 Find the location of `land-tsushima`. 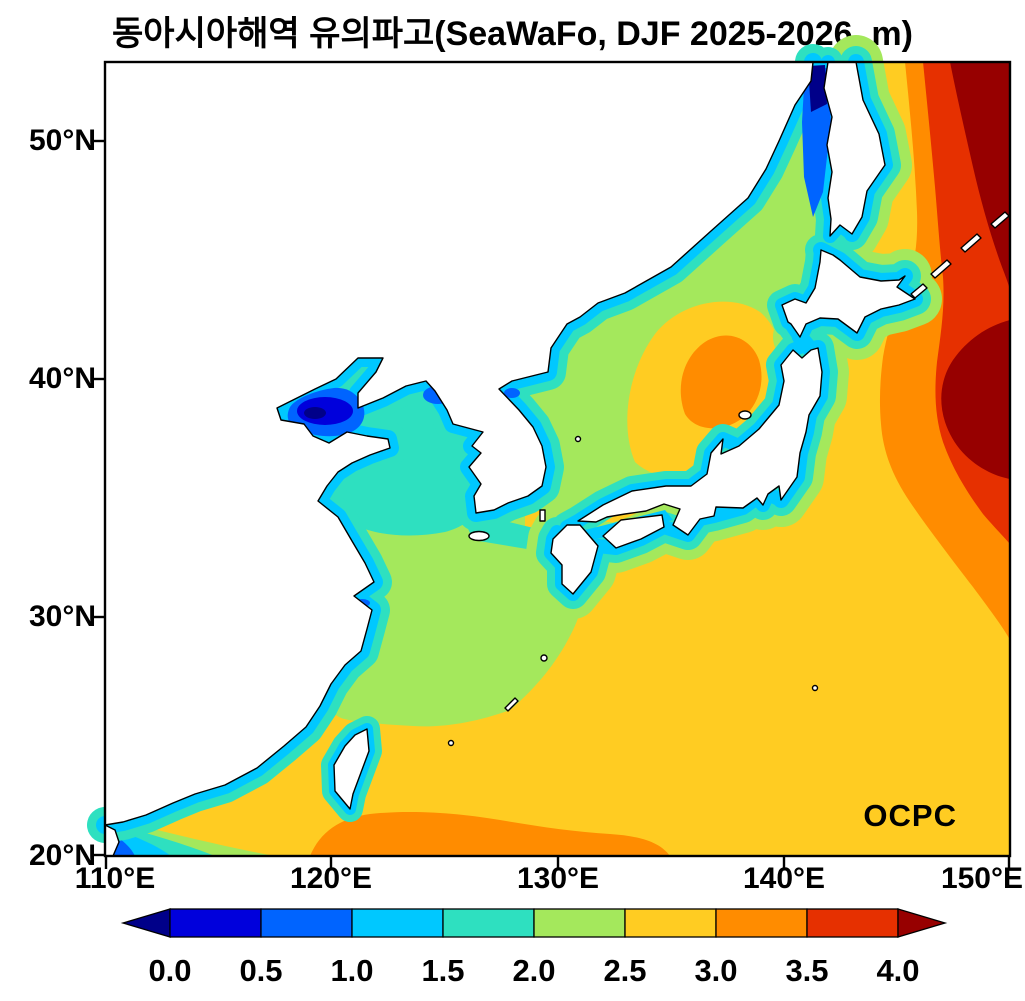

land-tsushima is located at coordinates (542, 515).